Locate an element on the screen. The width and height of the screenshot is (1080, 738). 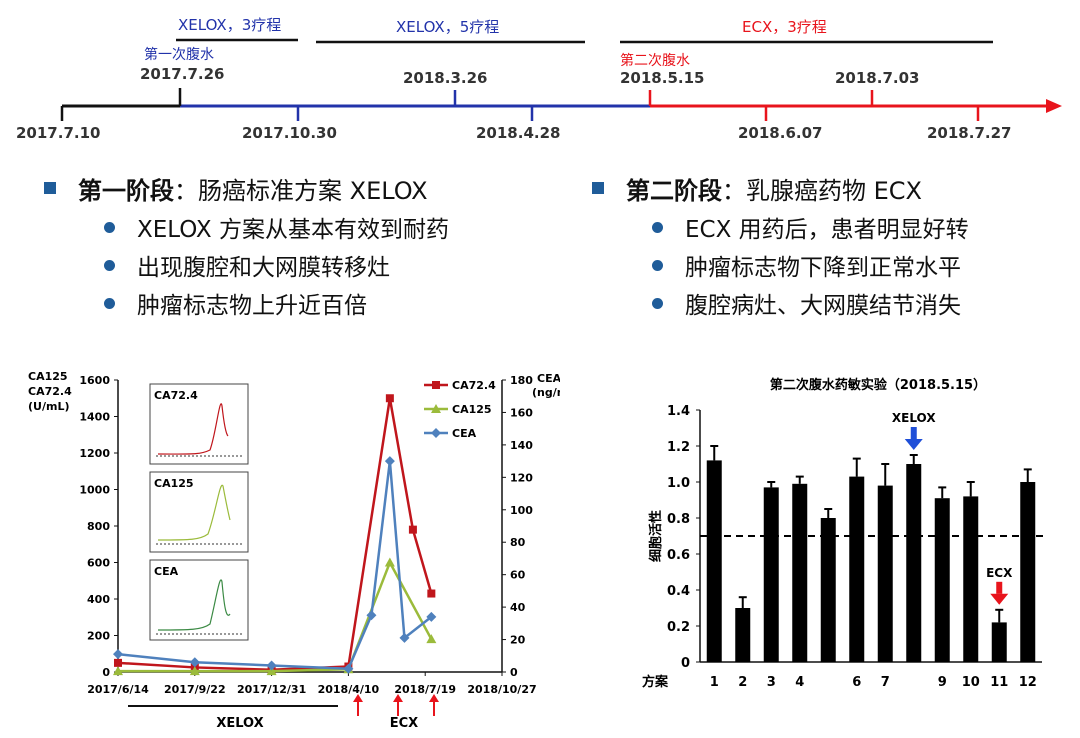
date-label-below: 2018.6.07 is located at coordinates (780, 133).